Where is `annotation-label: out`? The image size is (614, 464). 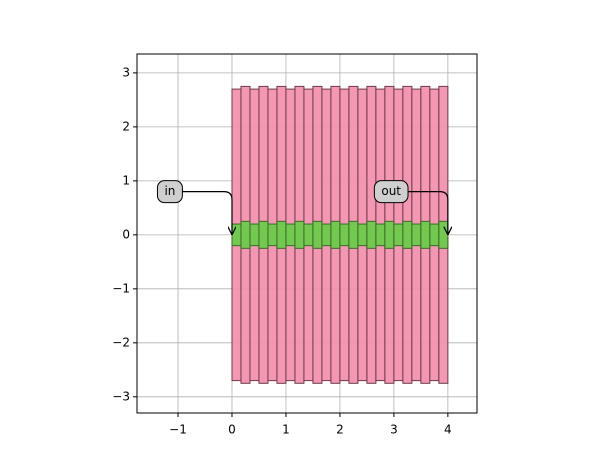
annotation-label: out is located at coordinates (391, 191).